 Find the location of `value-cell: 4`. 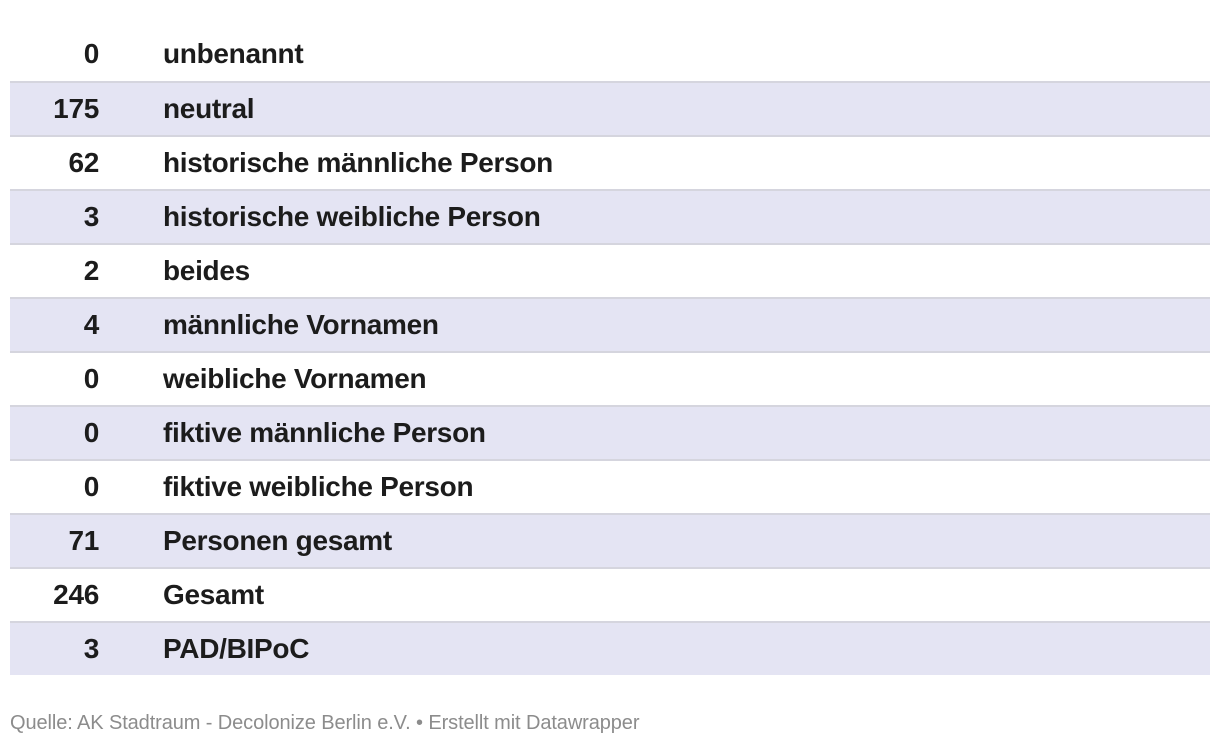

value-cell: 4 is located at coordinates (91, 324).